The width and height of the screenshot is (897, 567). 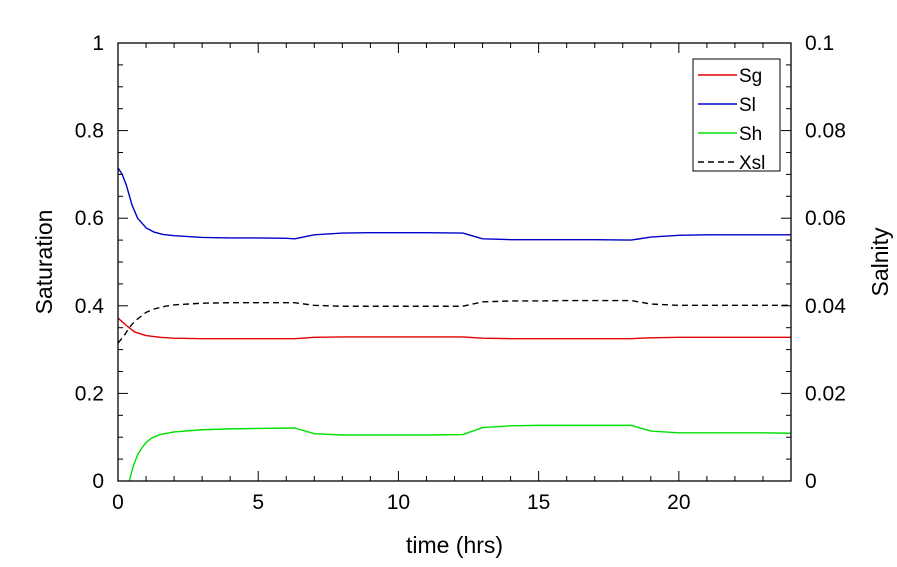 I want to click on x-tick-label: 0, so click(x=118, y=502).